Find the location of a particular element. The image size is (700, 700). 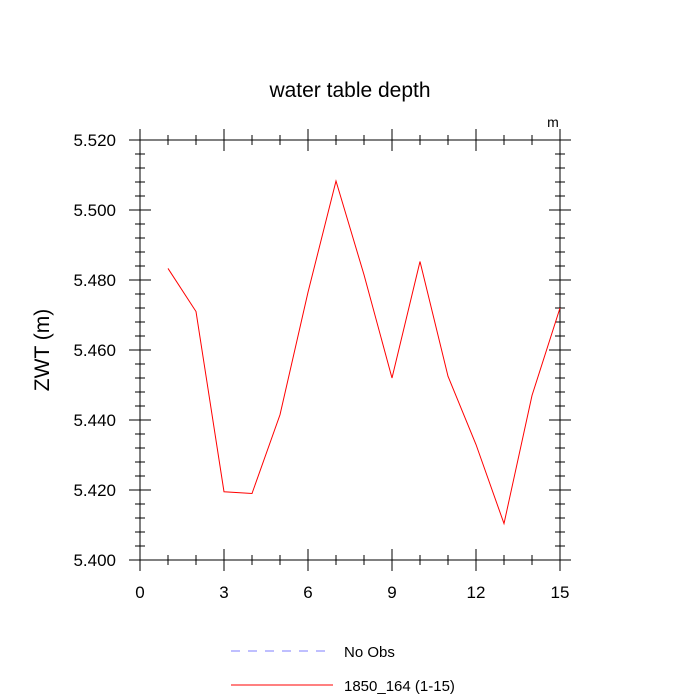

y-tick-label: 5.440 is located at coordinates (94, 420).